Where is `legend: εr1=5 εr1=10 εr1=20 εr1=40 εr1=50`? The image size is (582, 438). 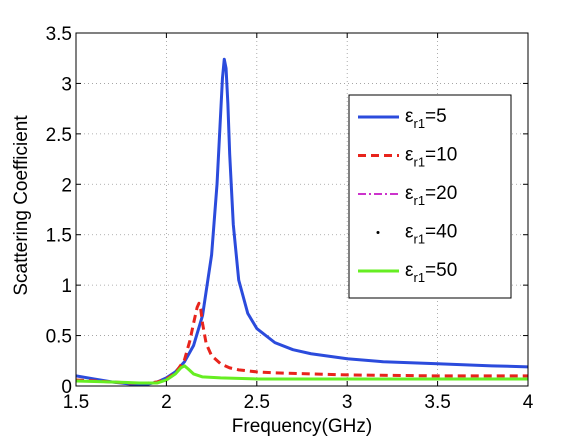 legend: εr1=5 εr1=10 εr1=20 εr1=40 εr1=50 is located at coordinates (430, 196).